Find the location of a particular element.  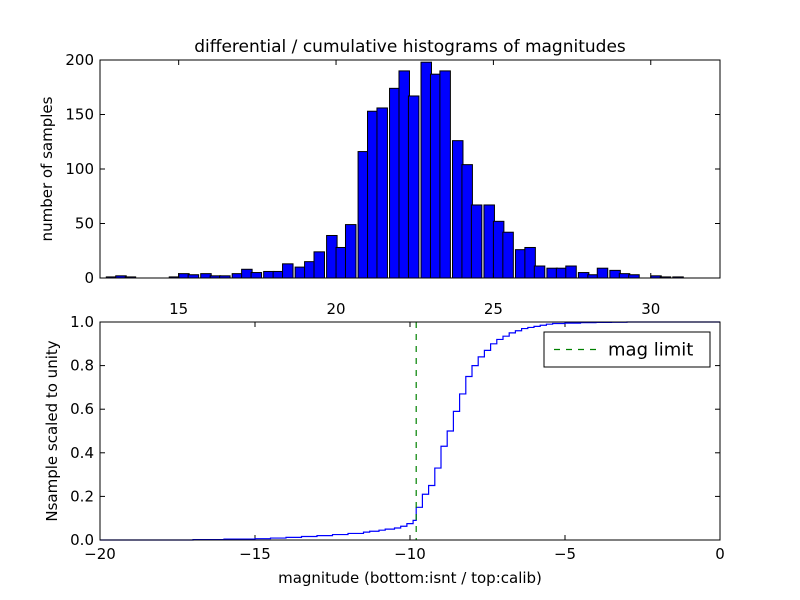

y-tick-label: 50 is located at coordinates (84, 224).